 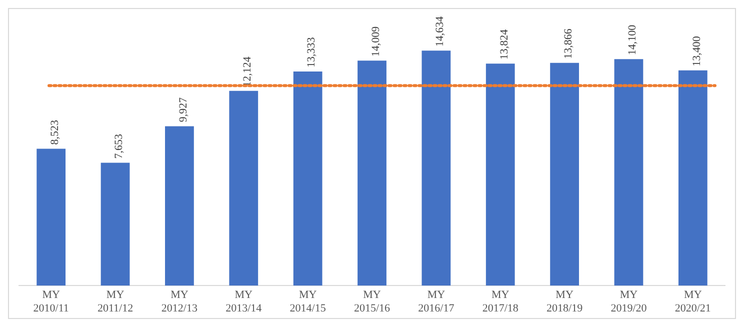 I want to click on data-label: 13,866, so click(x=568, y=43).